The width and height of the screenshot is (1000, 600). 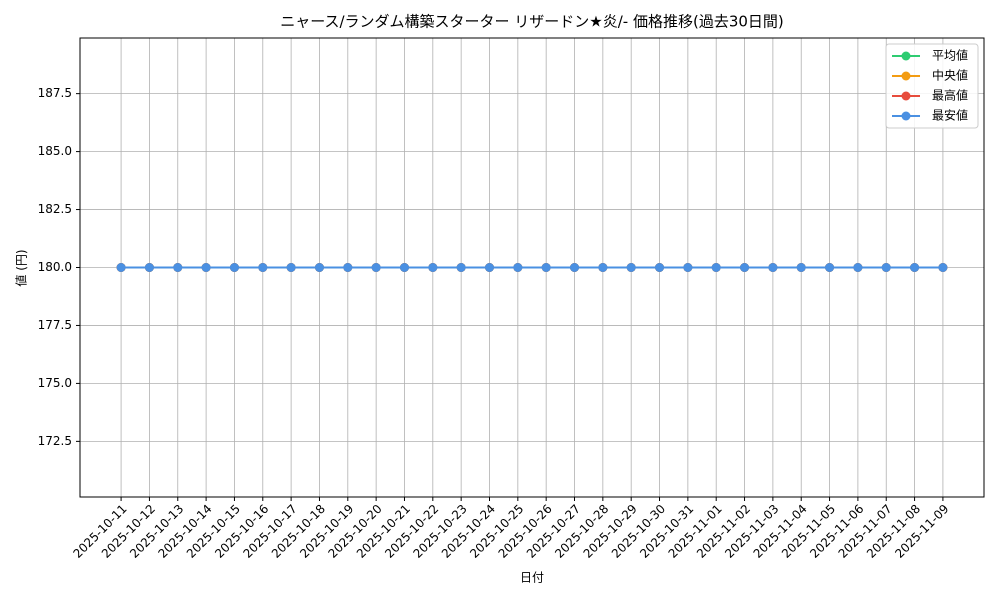 What do you see at coordinates (55, 267) in the screenshot?
I see `y-tick-label: 180.0` at bounding box center [55, 267].